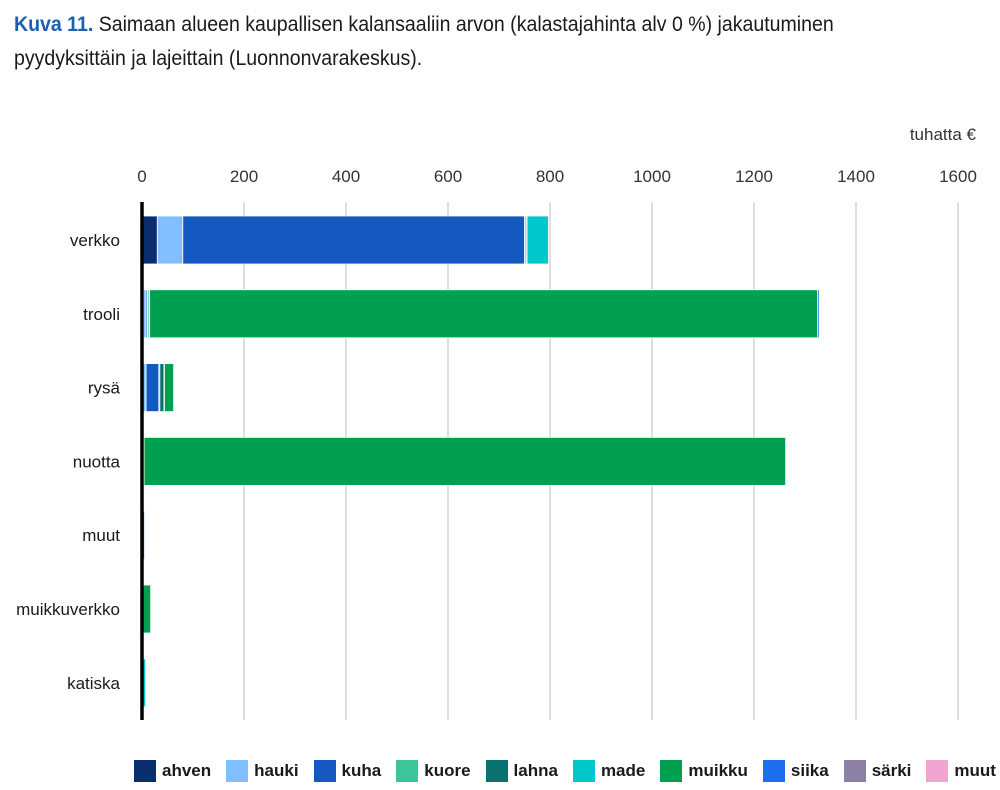  I want to click on x-tick-label: 600, so click(448, 176).